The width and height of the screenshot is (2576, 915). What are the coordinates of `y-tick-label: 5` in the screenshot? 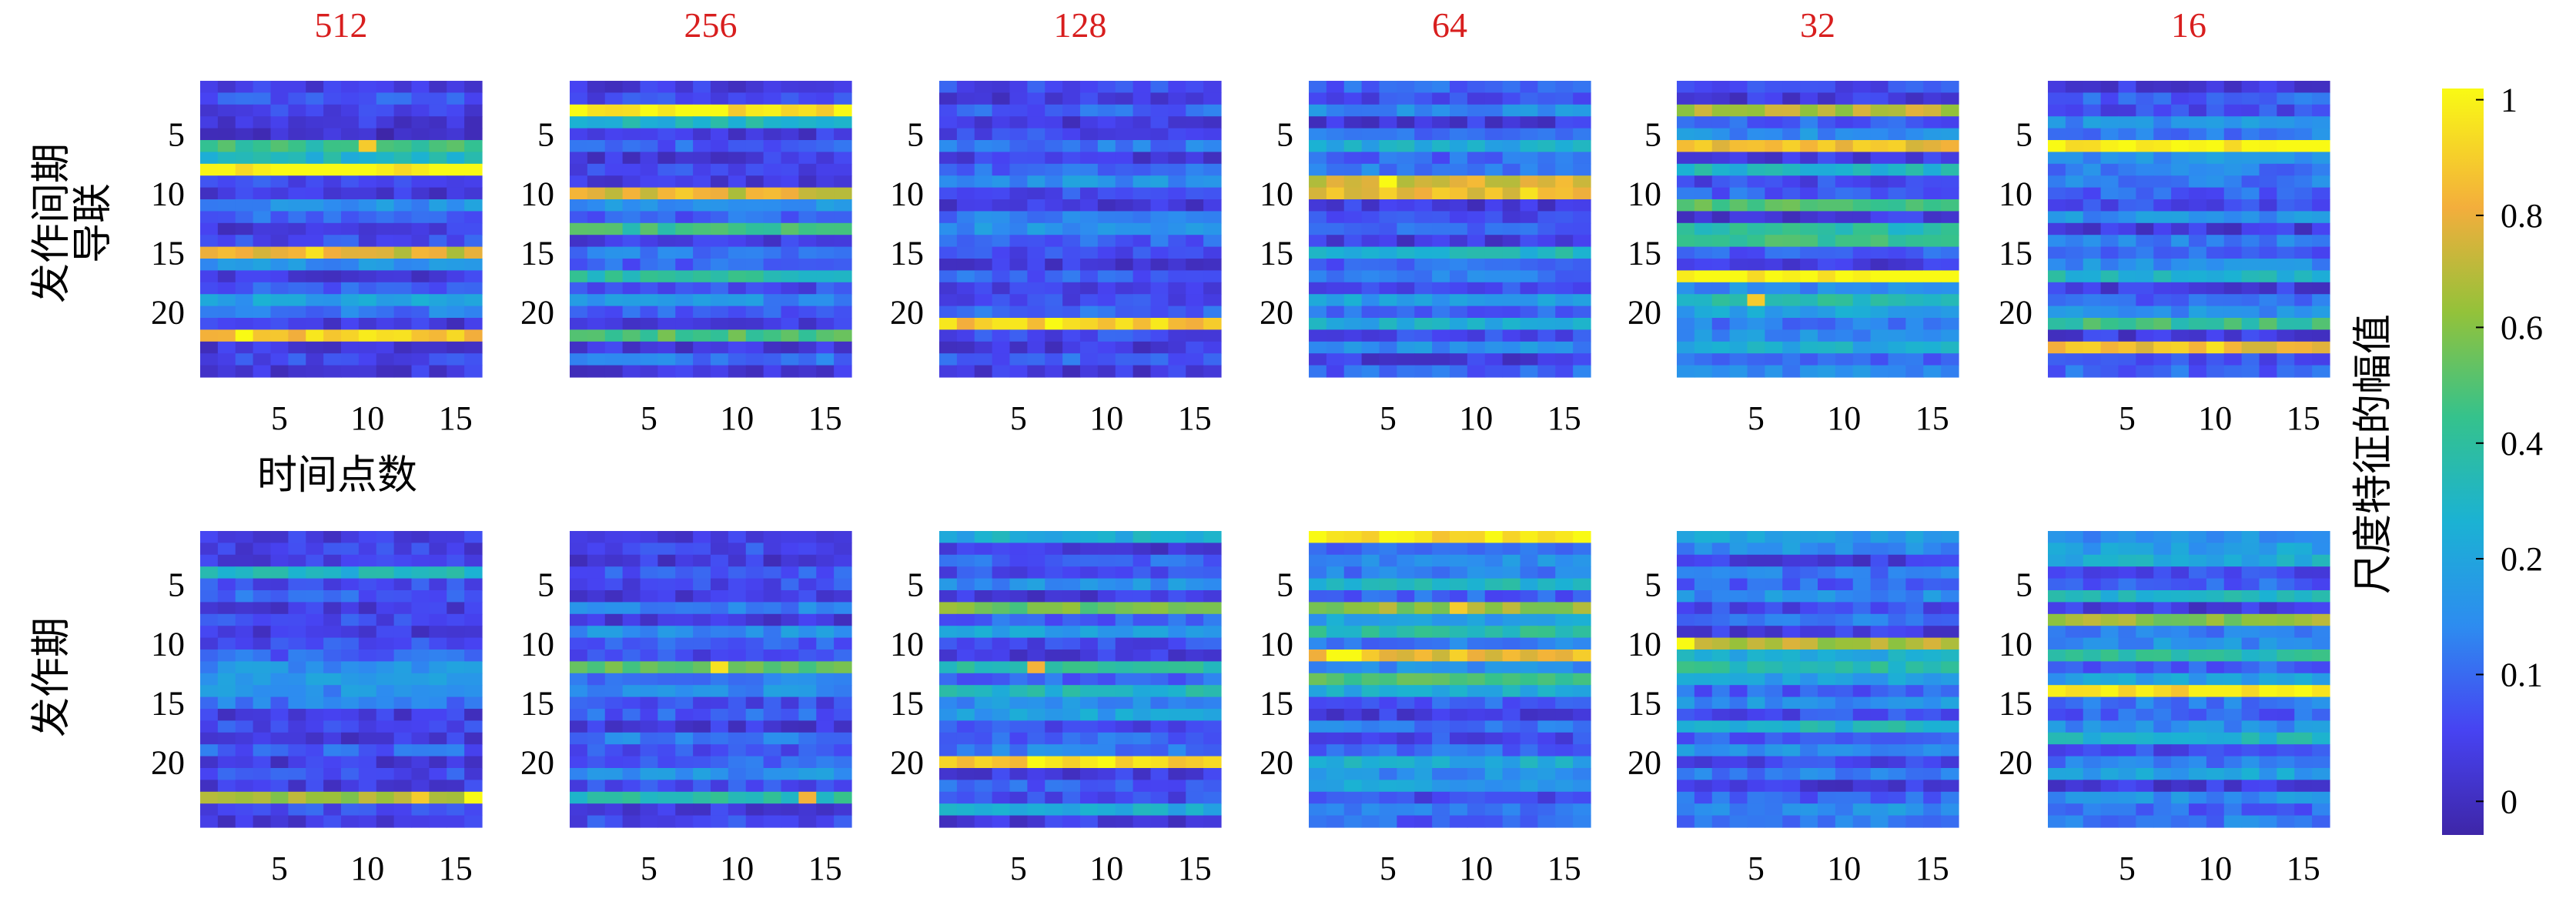 It's located at (1653, 584).